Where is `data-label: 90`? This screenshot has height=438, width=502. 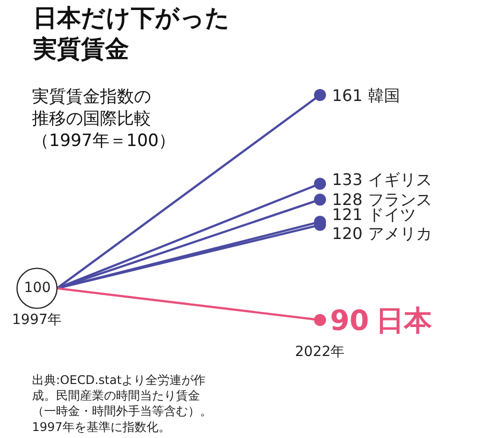 data-label: 90 is located at coordinates (349, 320).